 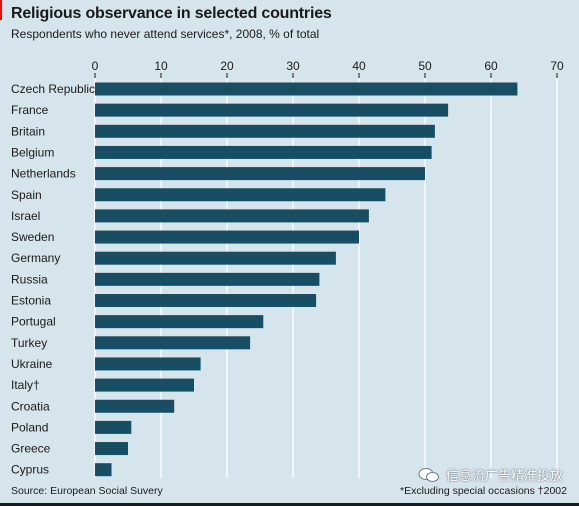 What do you see at coordinates (30, 110) in the screenshot?
I see `category-label: France` at bounding box center [30, 110].